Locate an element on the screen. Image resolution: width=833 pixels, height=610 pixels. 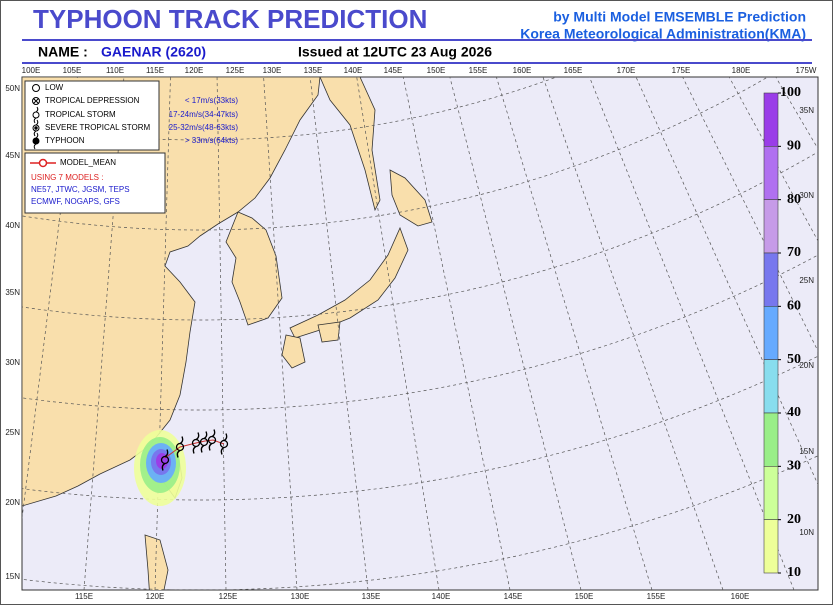
lon-label: 130E is located at coordinates (300, 596).